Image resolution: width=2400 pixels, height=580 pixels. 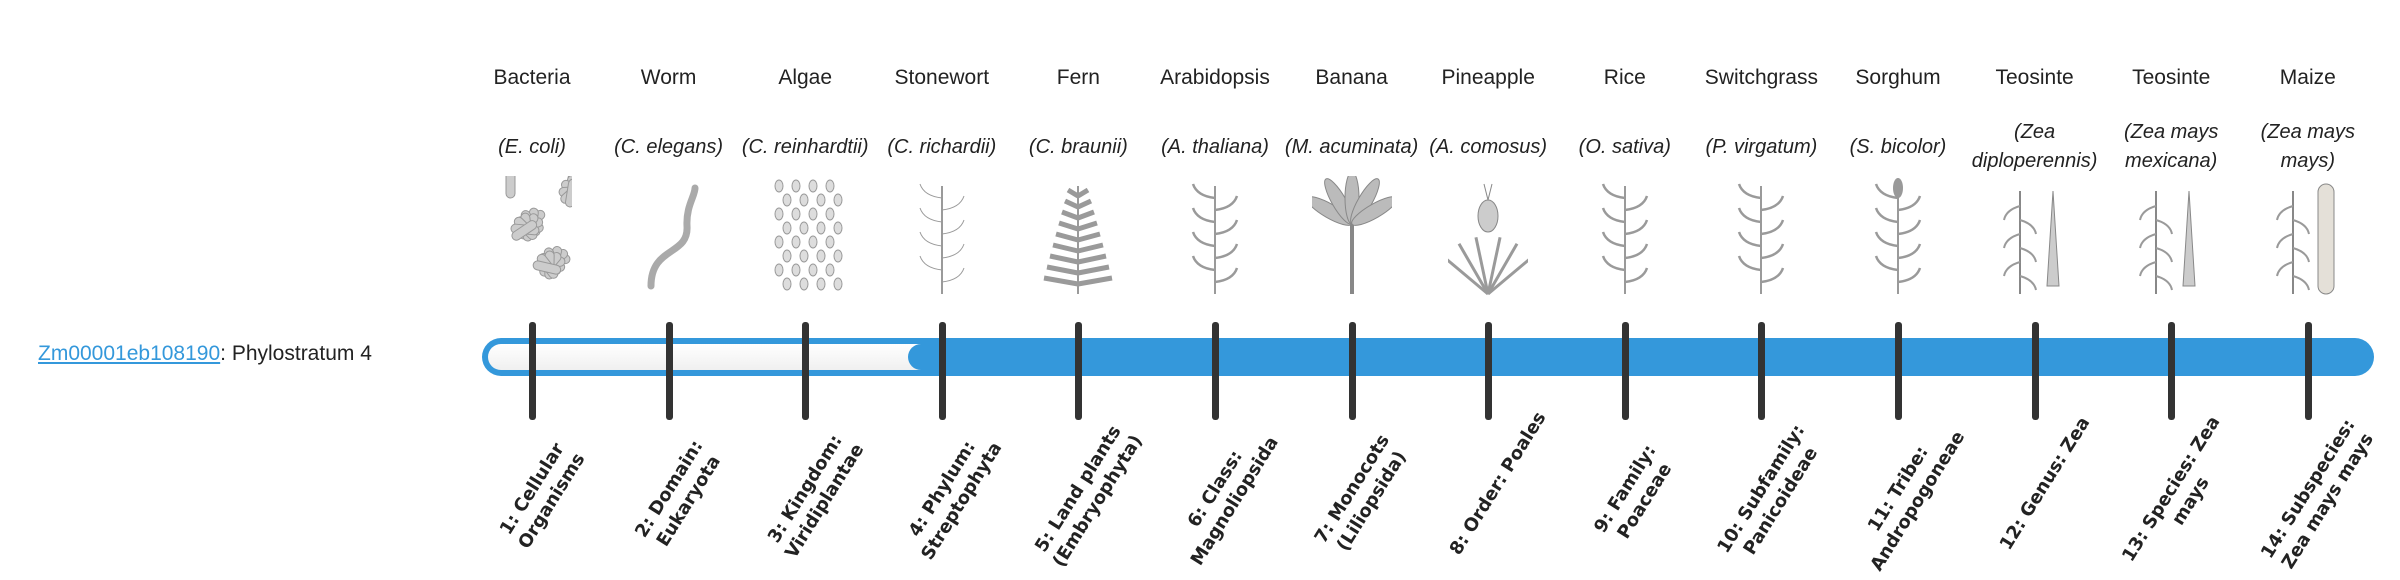 I want to click on stratum-label: 13: Species: Zea mays, so click(x=2171, y=489).